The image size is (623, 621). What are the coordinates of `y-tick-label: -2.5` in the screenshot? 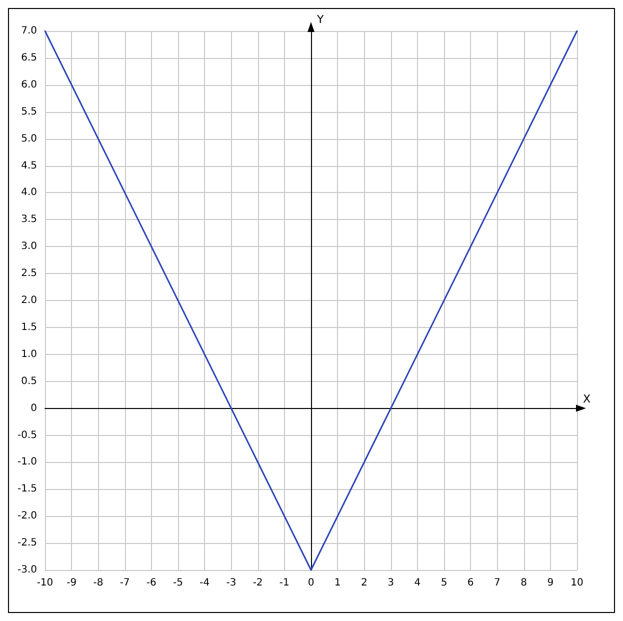 It's located at (27, 543).